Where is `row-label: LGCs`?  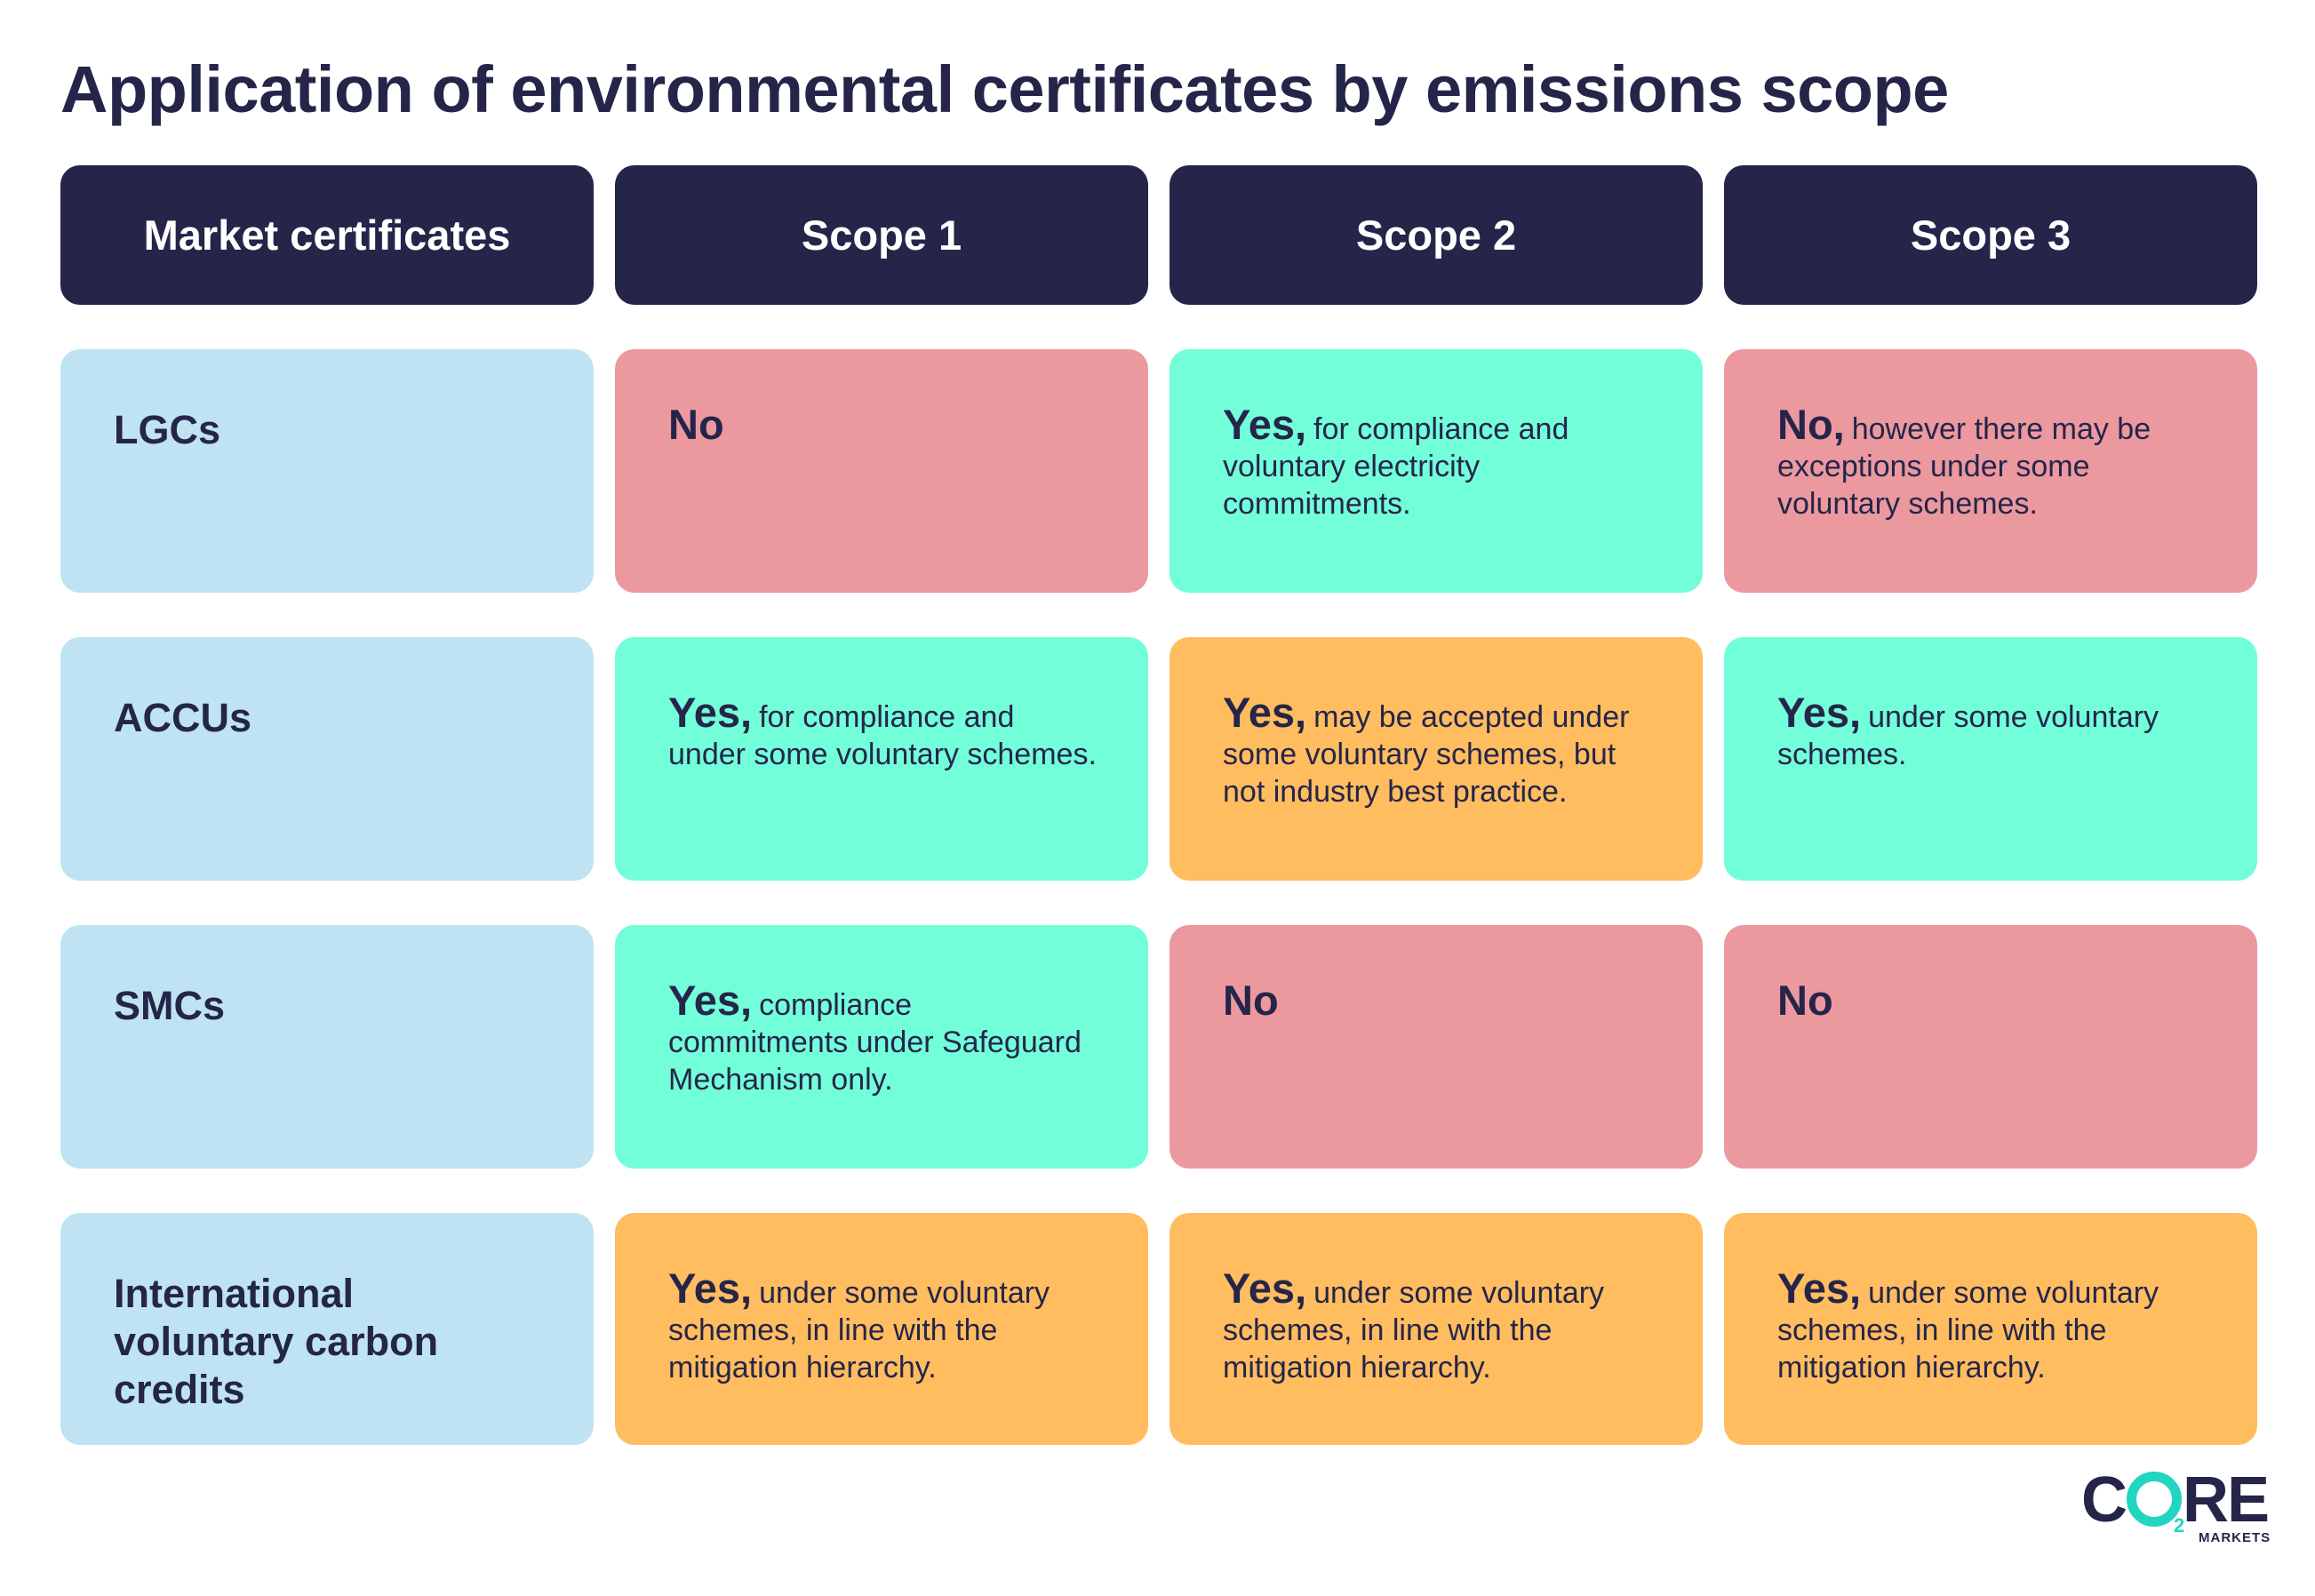
row-label: LGCs is located at coordinates (168, 429).